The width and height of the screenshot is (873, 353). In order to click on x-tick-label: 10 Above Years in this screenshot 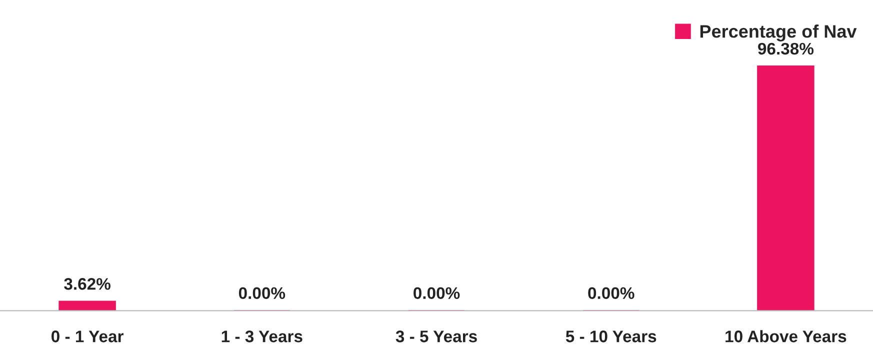, I will do `click(786, 336)`.